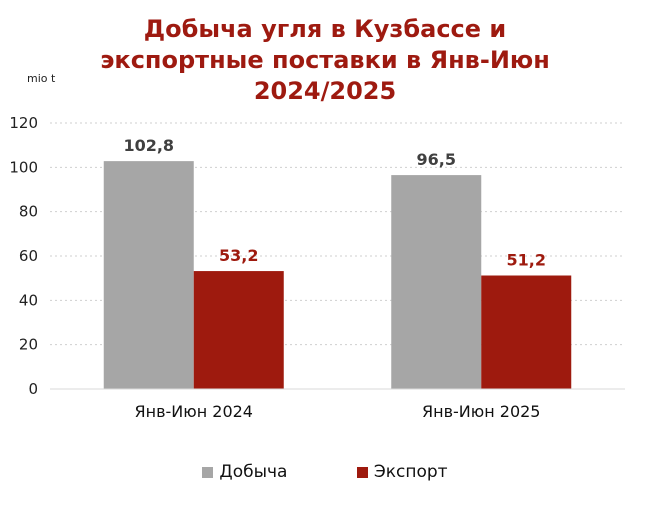 The image size is (650, 512). I want to click on legend-label-export: Экспорт, so click(410, 472).